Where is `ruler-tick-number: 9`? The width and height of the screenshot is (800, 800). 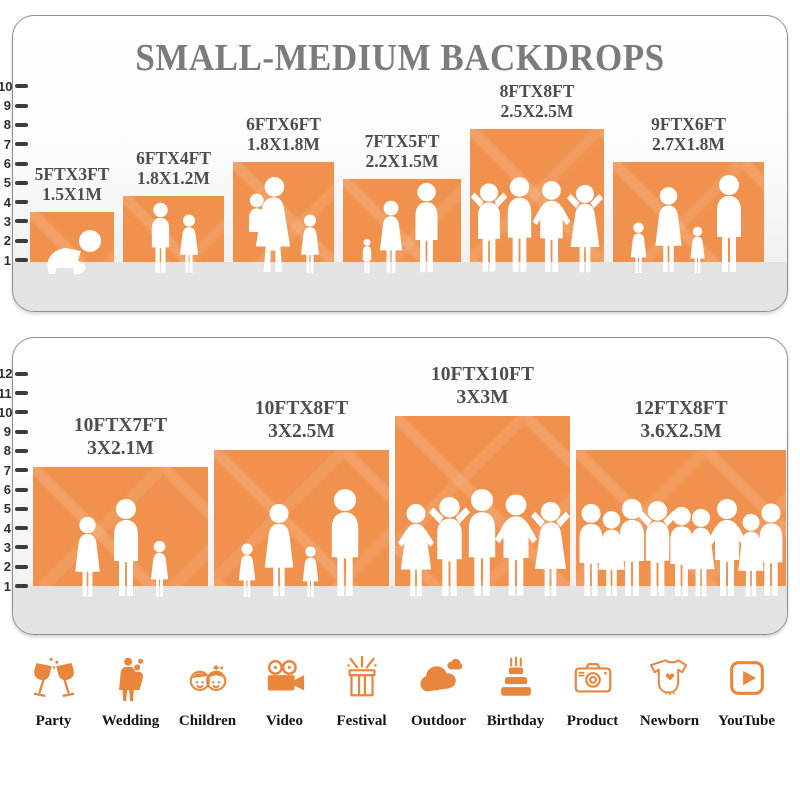 ruler-tick-number: 9 is located at coordinates (7, 106).